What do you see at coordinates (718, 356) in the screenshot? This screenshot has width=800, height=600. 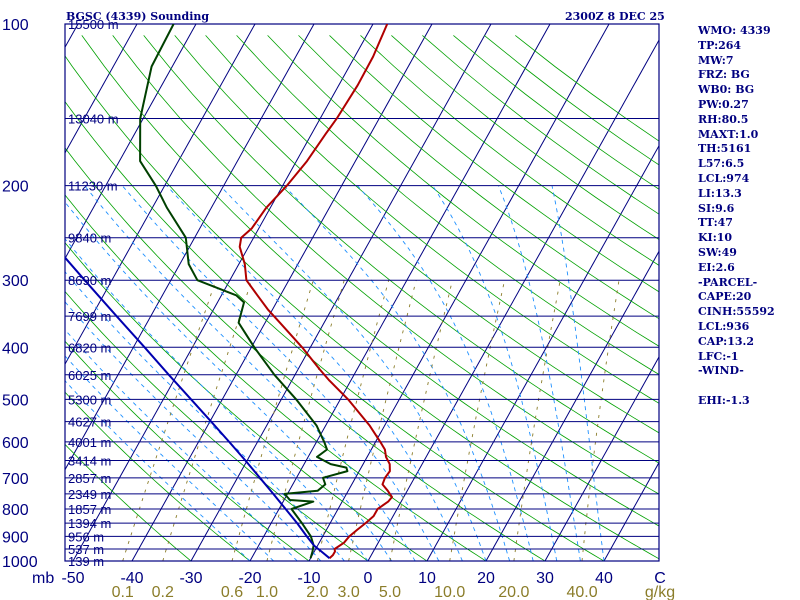 I see `index-line: LFC:-1` at bounding box center [718, 356].